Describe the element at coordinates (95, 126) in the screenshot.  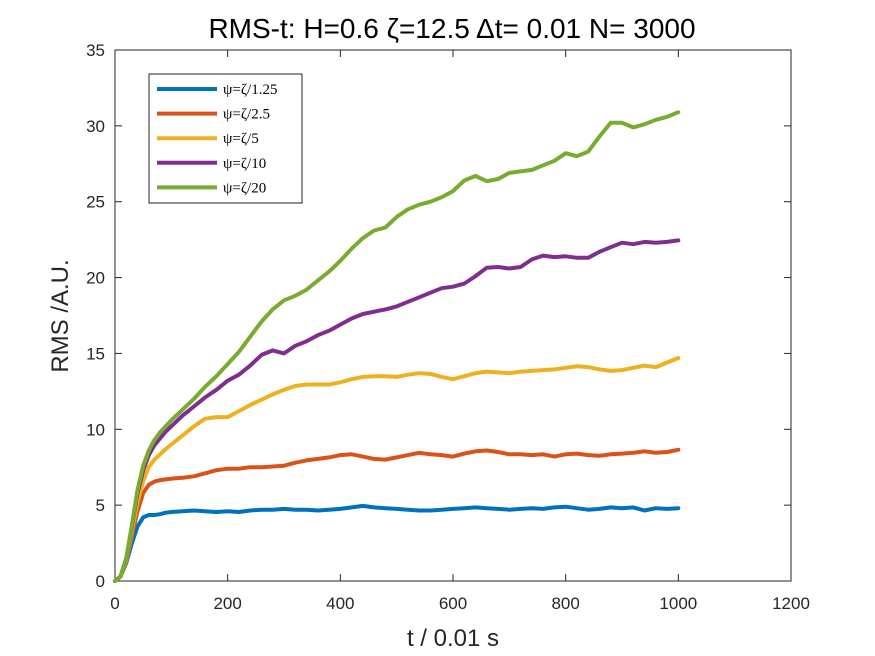
I see `y-tick-label: 30` at that location.